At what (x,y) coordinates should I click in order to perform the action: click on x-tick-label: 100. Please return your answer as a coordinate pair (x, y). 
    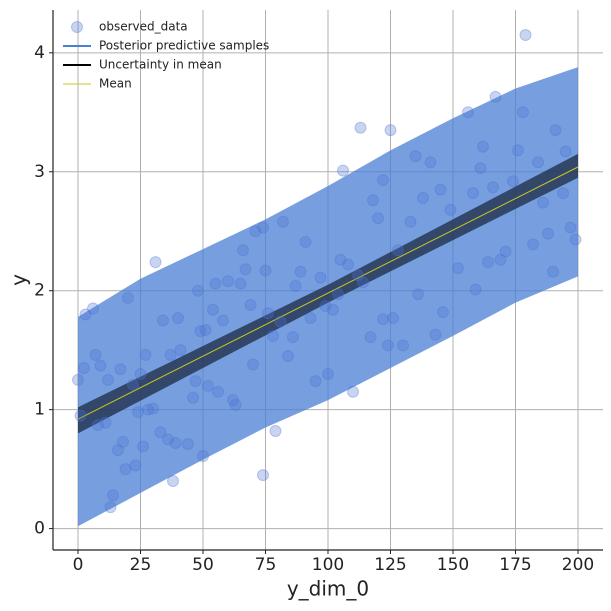
    Looking at the image, I should click on (328, 565).